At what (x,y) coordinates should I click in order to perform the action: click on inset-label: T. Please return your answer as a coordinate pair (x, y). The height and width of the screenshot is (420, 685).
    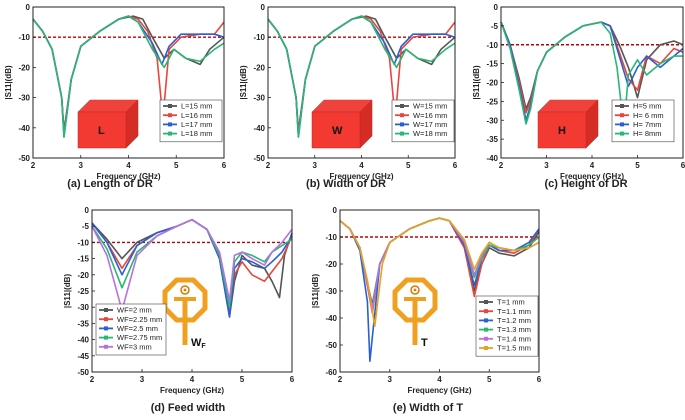
    Looking at the image, I should click on (424, 343).